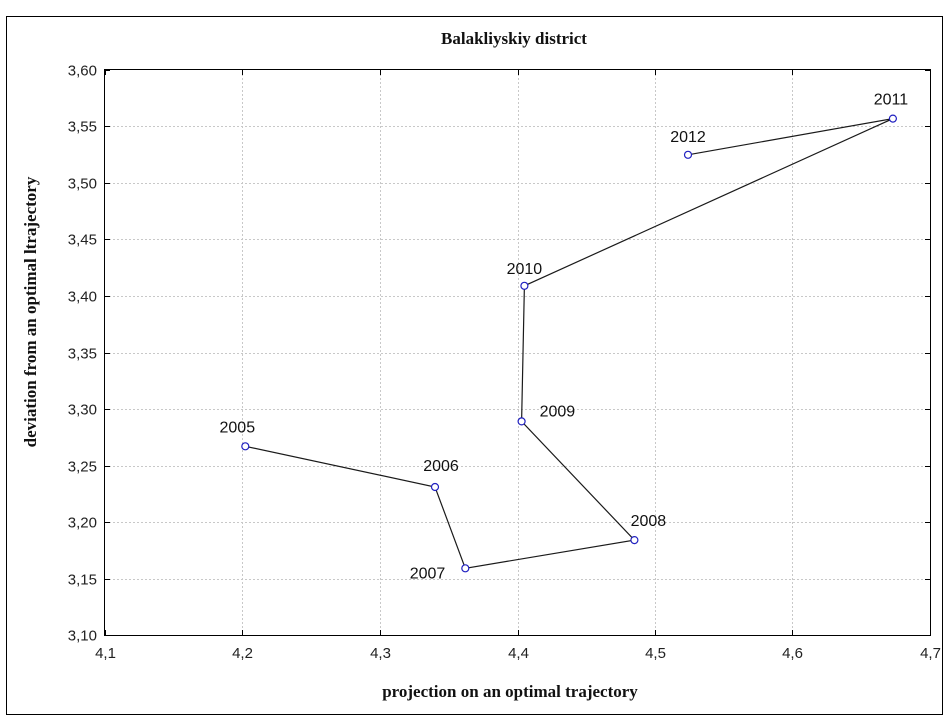 The width and height of the screenshot is (943, 715). What do you see at coordinates (435, 487) in the screenshot?
I see `data-point-2006` at bounding box center [435, 487].